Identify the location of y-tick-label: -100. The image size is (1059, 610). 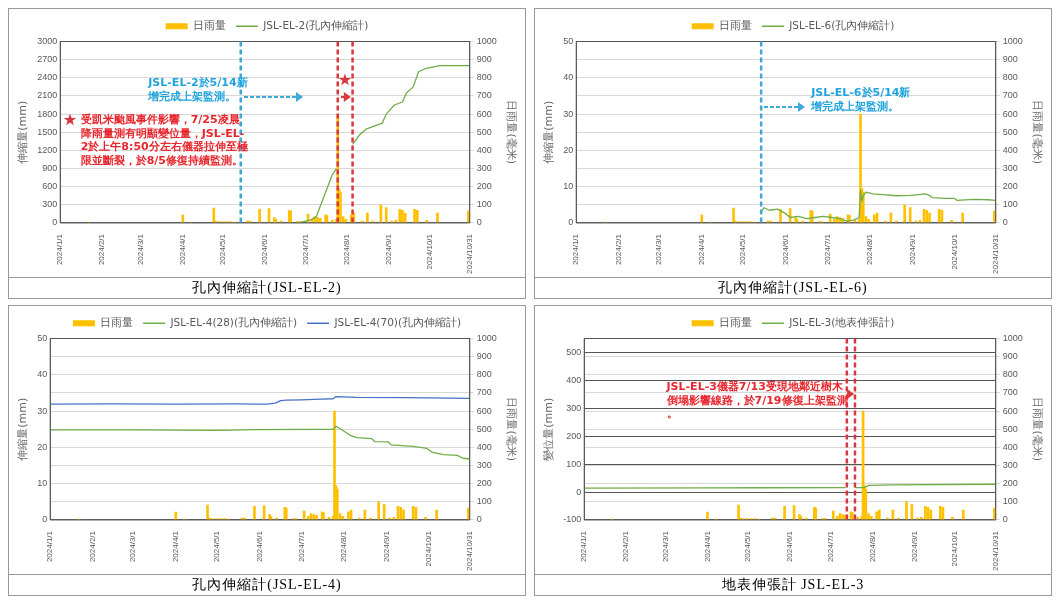
(572, 519).